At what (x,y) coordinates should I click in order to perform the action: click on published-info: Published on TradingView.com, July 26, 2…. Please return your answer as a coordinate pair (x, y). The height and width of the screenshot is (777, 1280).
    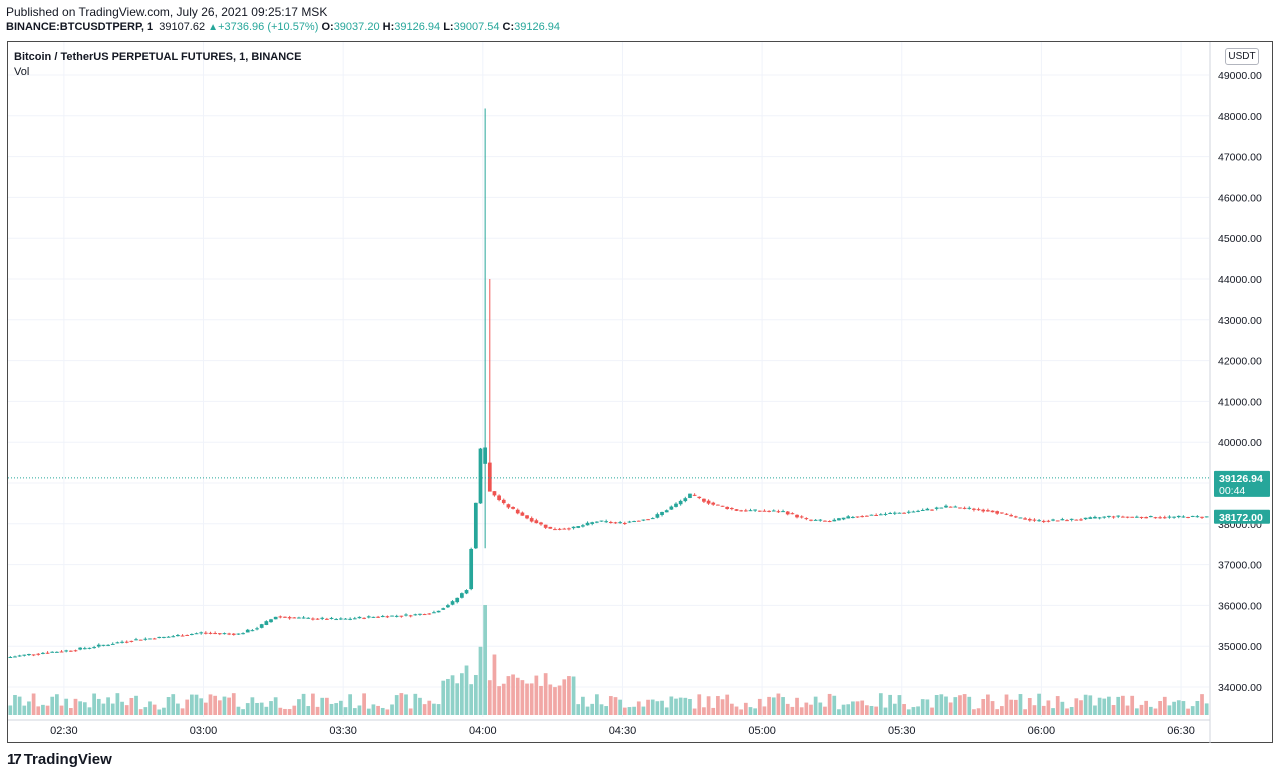
    Looking at the image, I should click on (167, 12).